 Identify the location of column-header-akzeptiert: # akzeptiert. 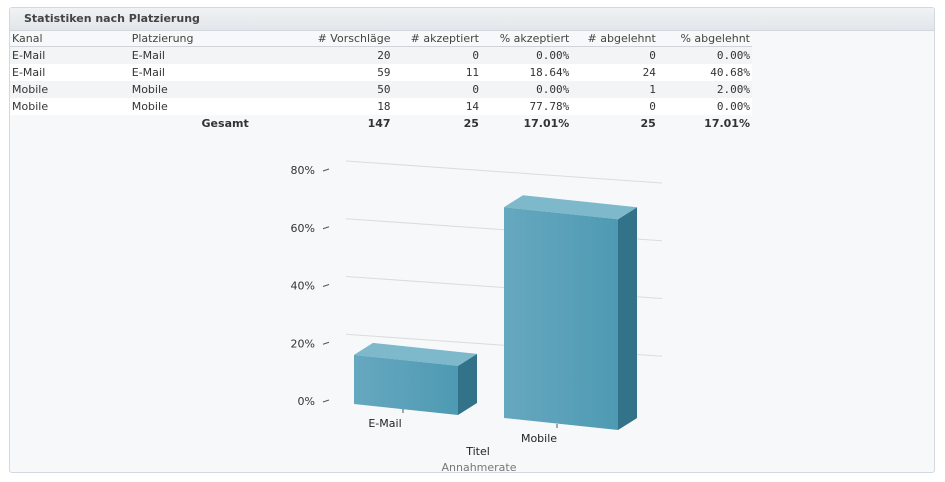
(436, 38).